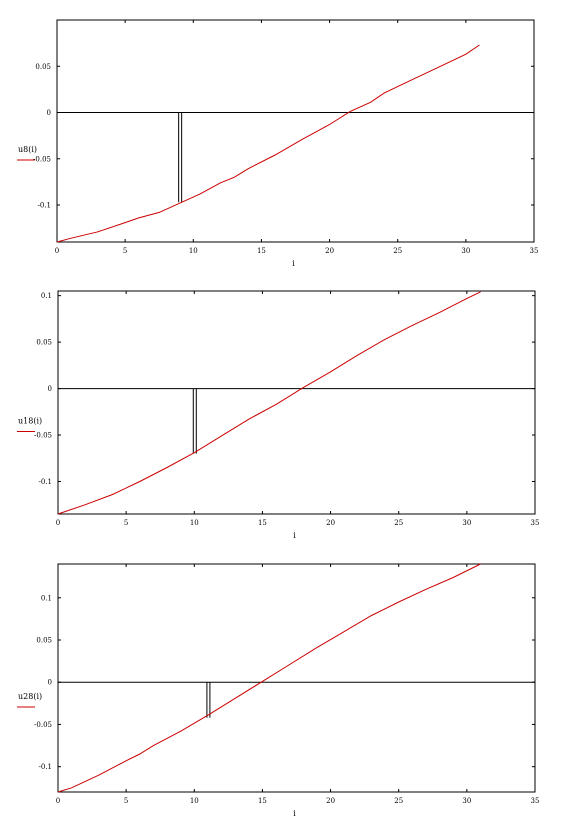 Image resolution: width=563 pixels, height=824 pixels. What do you see at coordinates (30, 696) in the screenshot?
I see `legend-label: u28(i)` at bounding box center [30, 696].